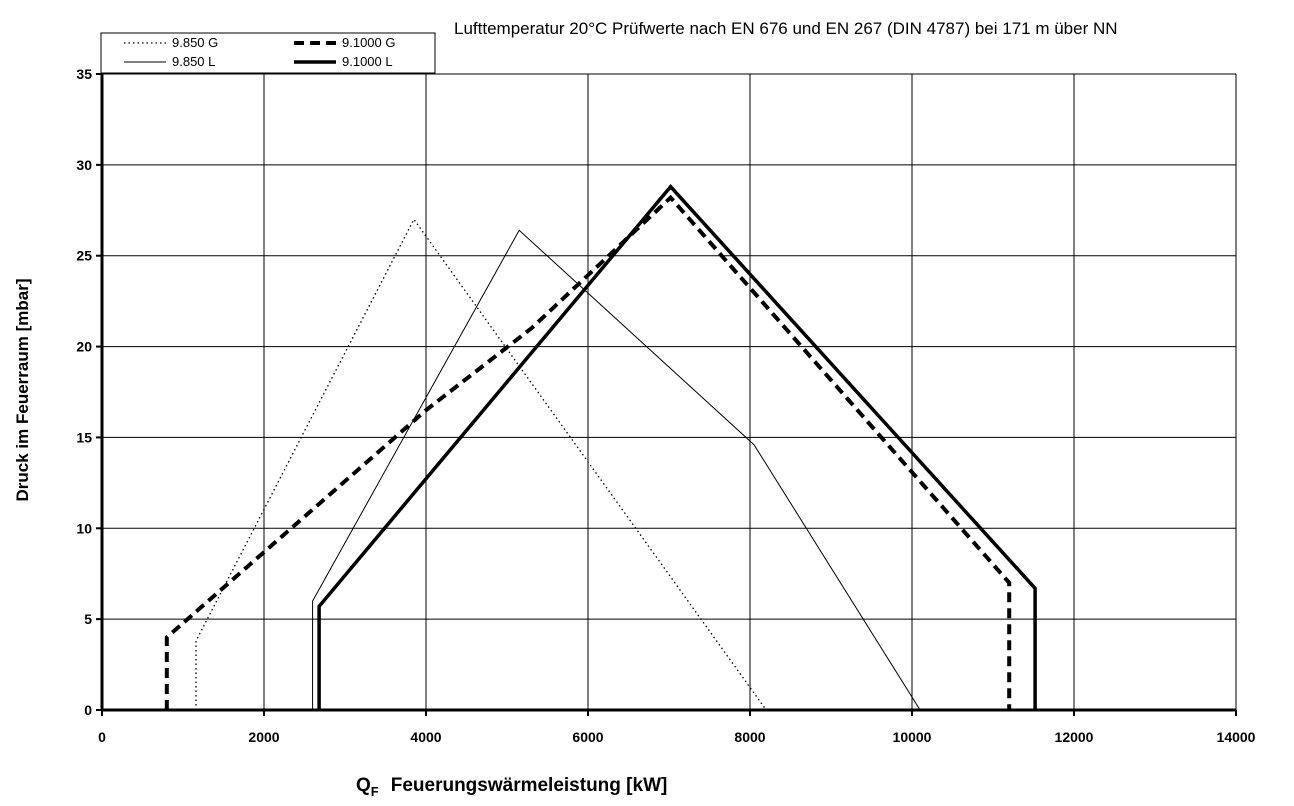 Image resolution: width=1294 pixels, height=806 pixels. I want to click on y-tick-label: 10, so click(84, 528).